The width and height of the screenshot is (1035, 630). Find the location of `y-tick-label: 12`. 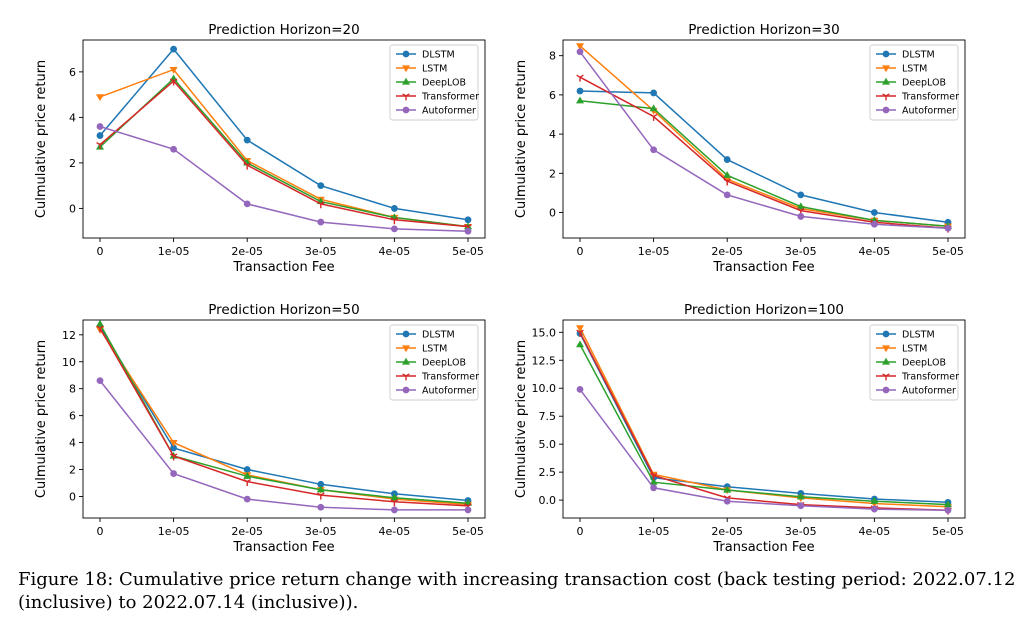

y-tick-label: 12 is located at coordinates (69, 335).